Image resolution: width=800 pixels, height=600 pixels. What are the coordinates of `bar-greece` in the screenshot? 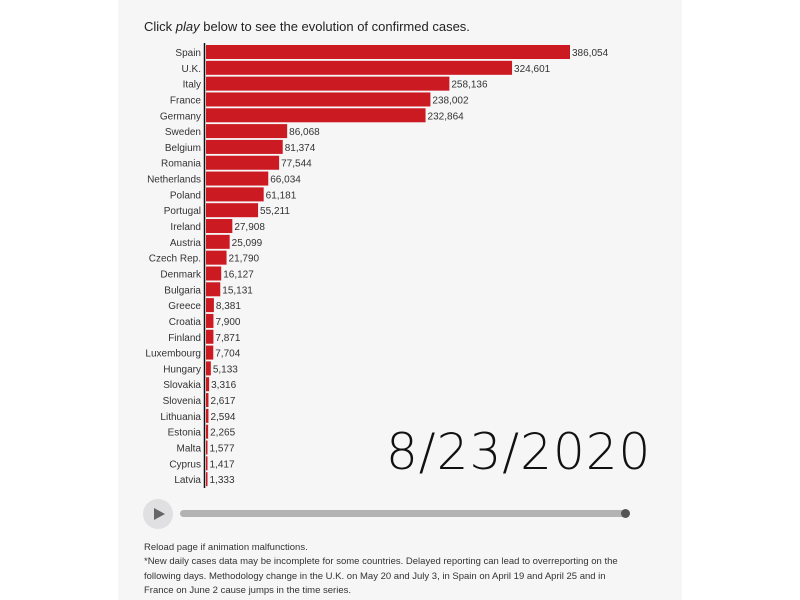 It's located at (210, 305).